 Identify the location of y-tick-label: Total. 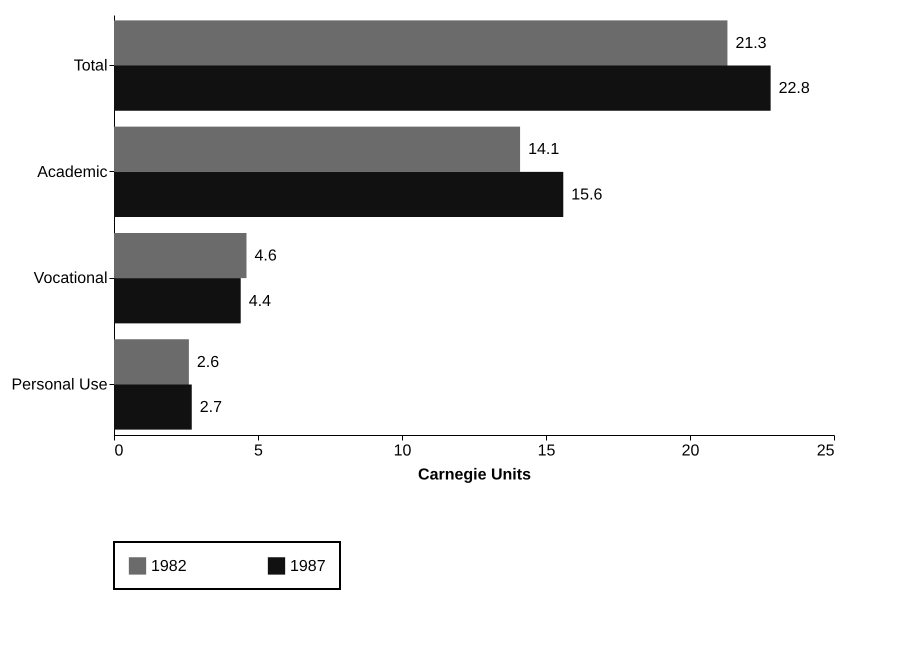
(91, 66).